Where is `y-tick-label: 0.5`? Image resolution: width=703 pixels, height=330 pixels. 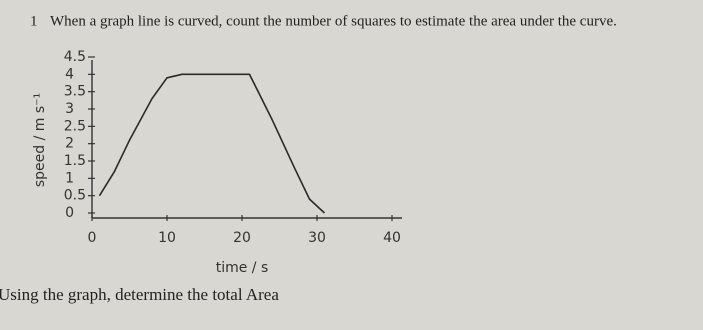
y-tick-label: 0.5 is located at coordinates (75, 196).